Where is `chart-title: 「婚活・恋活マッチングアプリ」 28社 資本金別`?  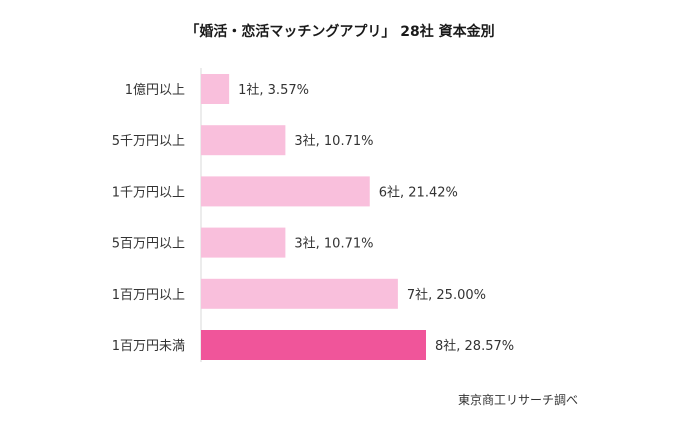
chart-title: 「婚活・恋活マッチングアプリ」 28社 資本金別 is located at coordinates (339, 31).